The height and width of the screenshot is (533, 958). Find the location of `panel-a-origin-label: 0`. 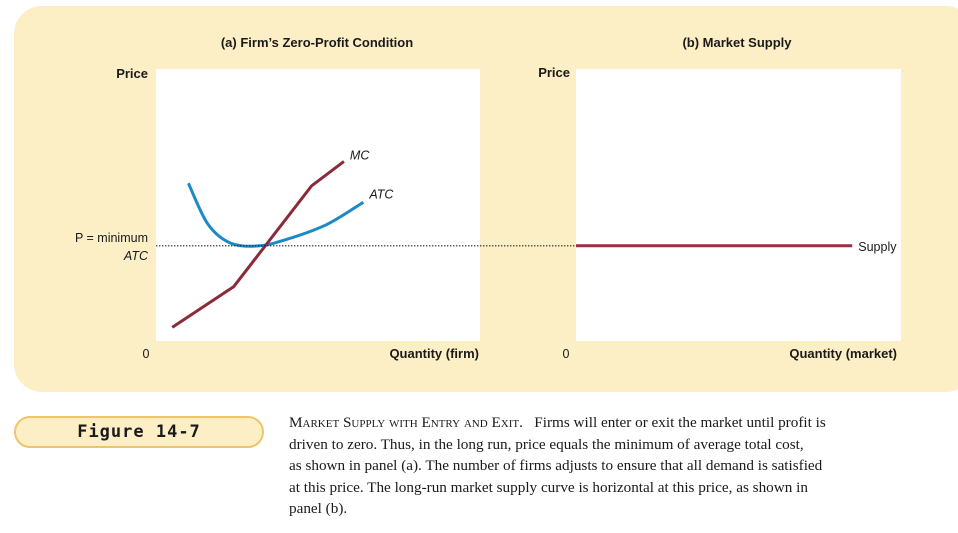

panel-a-origin-label: 0 is located at coordinates (146, 354).